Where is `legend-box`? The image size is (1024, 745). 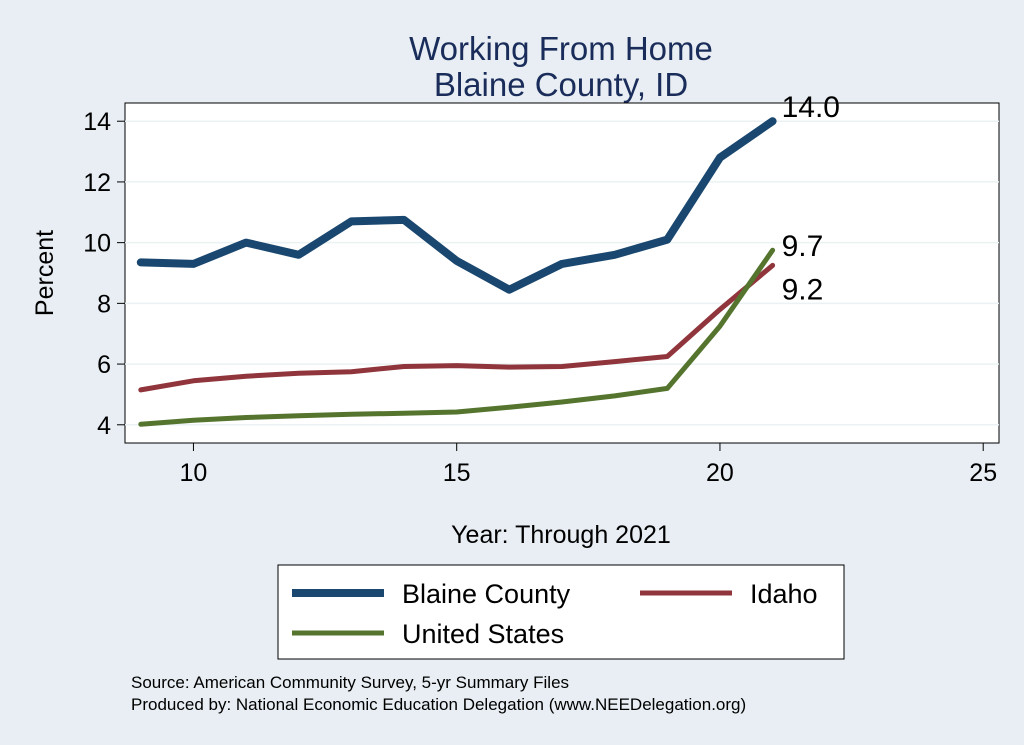
legend-box is located at coordinates (561, 612).